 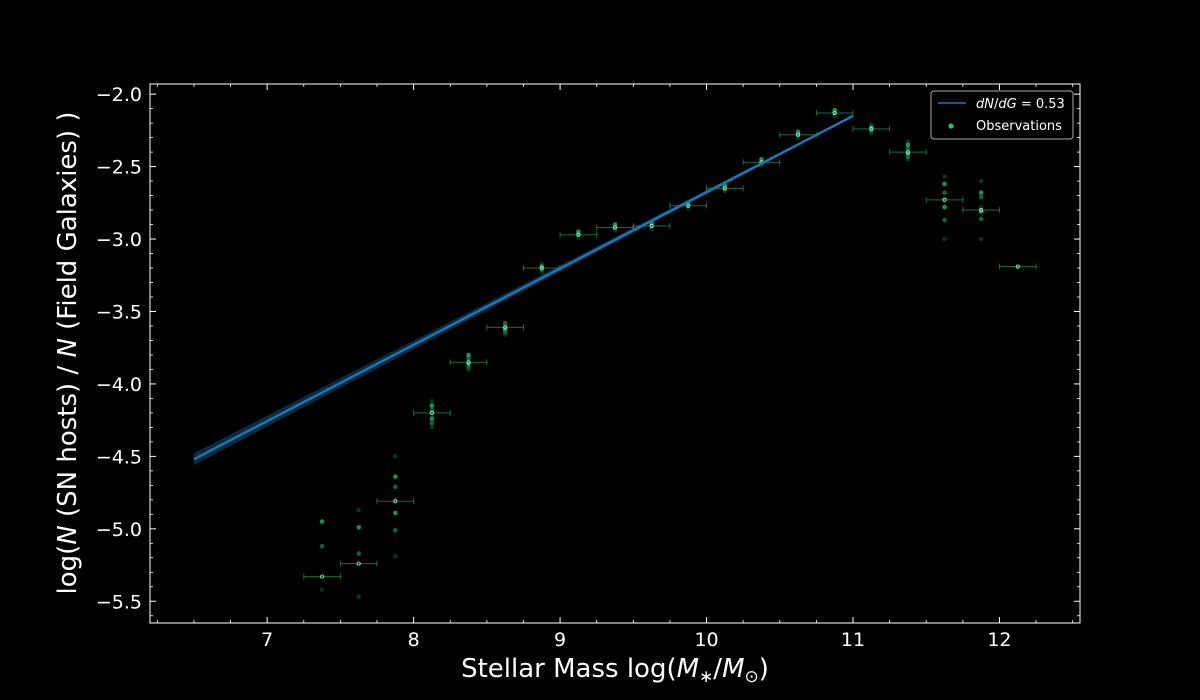 I want to click on x-tick-label: 7, so click(x=267, y=640).